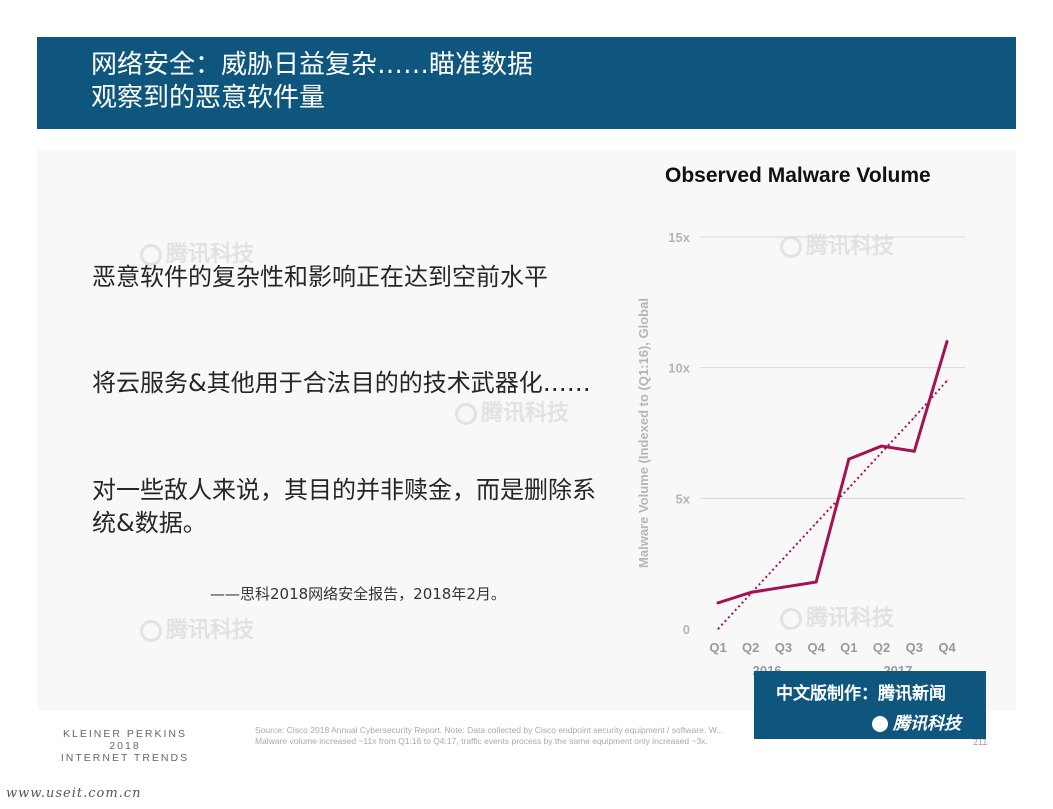  I want to click on chart-title: Observed Malware Volume, so click(798, 175).